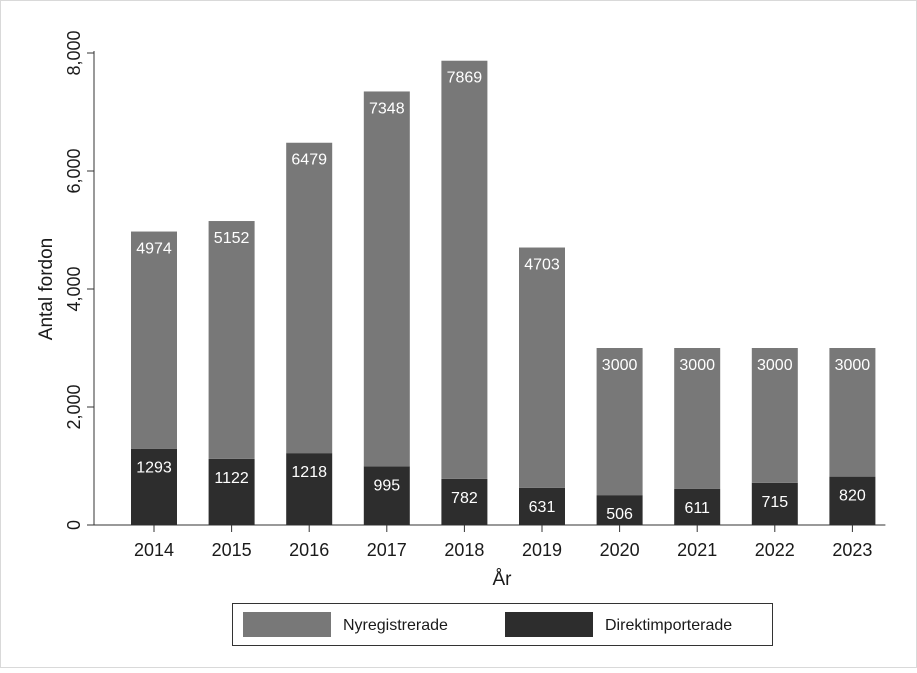 This screenshot has height=673, width=917. What do you see at coordinates (154, 468) in the screenshot?
I see `data-label-direktimporterade: 1293` at bounding box center [154, 468].